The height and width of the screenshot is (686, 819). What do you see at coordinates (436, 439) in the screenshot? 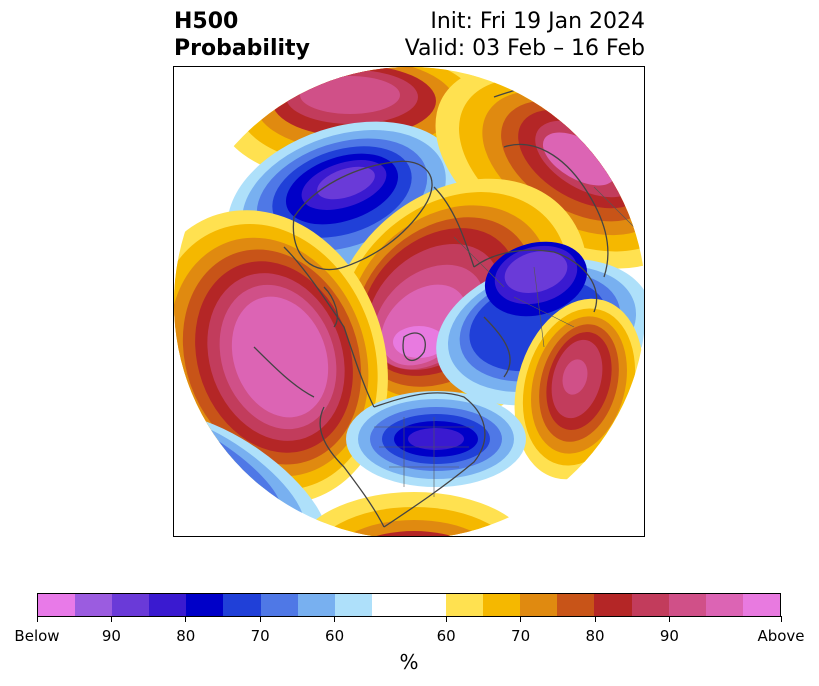
I see `anomaly-below-south` at bounding box center [436, 439].